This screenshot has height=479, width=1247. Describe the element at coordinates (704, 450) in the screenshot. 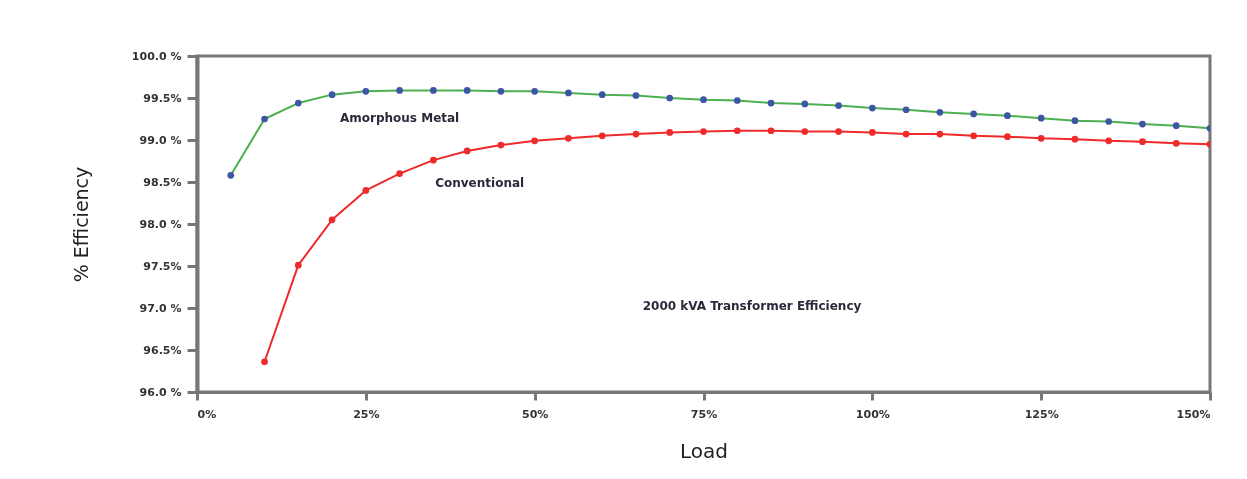

I see `x-axis-title: Load` at that location.